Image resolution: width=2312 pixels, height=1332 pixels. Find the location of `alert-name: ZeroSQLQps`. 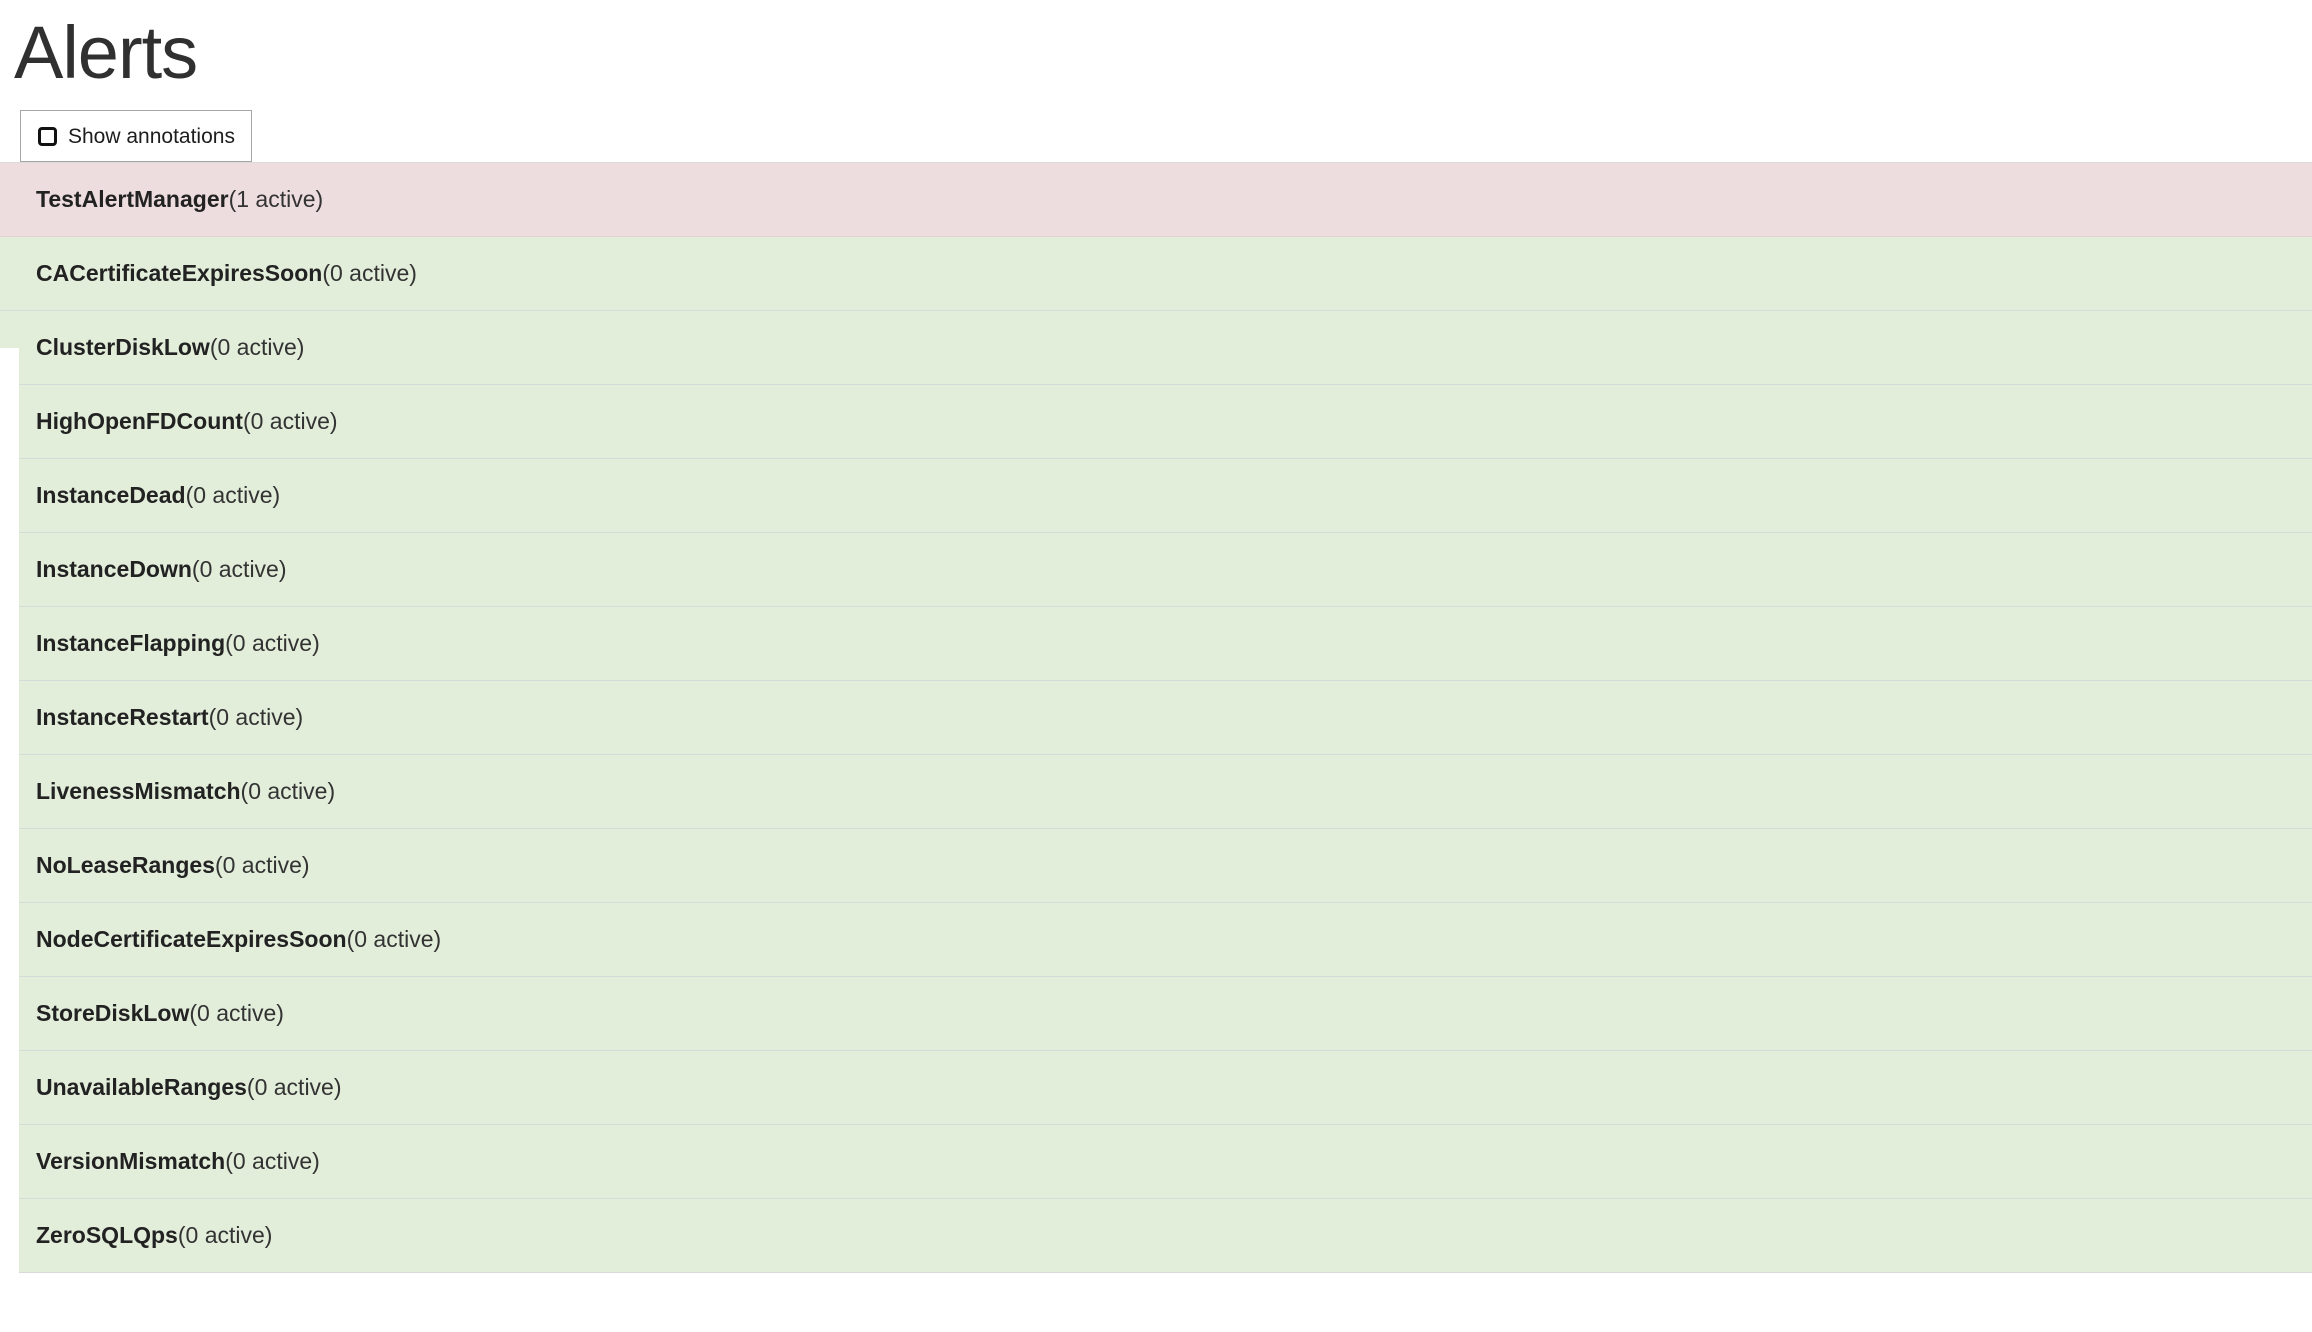

alert-name: ZeroSQLQps is located at coordinates (107, 1235).